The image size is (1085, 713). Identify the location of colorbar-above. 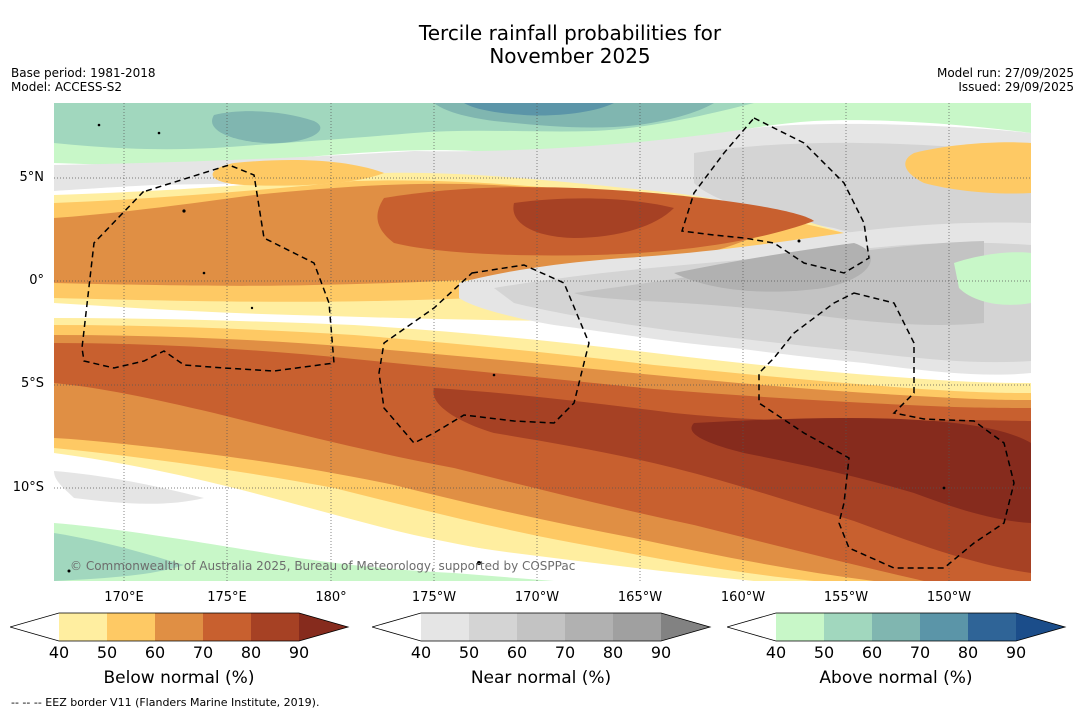
(897, 627).